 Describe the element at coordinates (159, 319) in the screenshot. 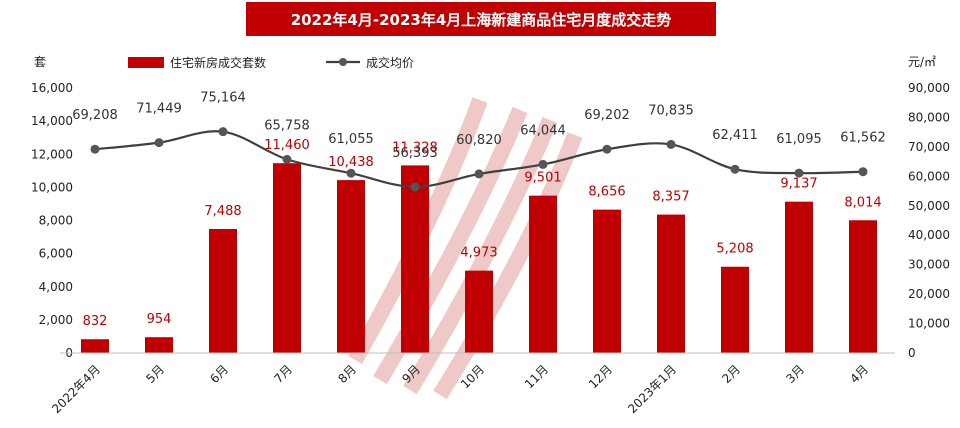

I see `bar-value-label: 954` at that location.